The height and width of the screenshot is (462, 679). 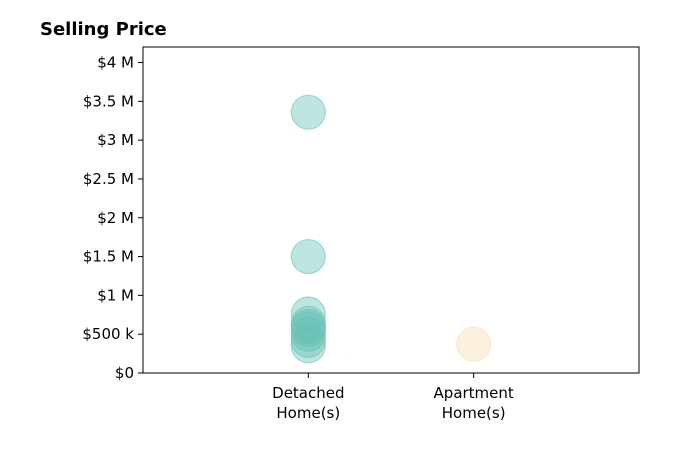 What do you see at coordinates (474, 393) in the screenshot?
I see `x-tick-label: Apartment` at bounding box center [474, 393].